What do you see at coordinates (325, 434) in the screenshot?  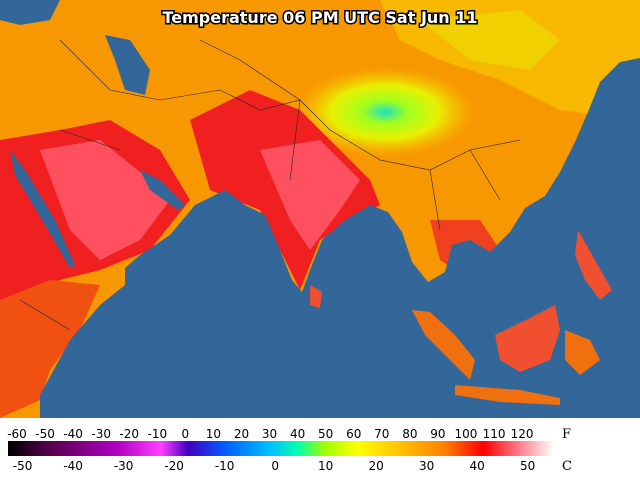 I see `f-tick-label: 50` at bounding box center [325, 434].